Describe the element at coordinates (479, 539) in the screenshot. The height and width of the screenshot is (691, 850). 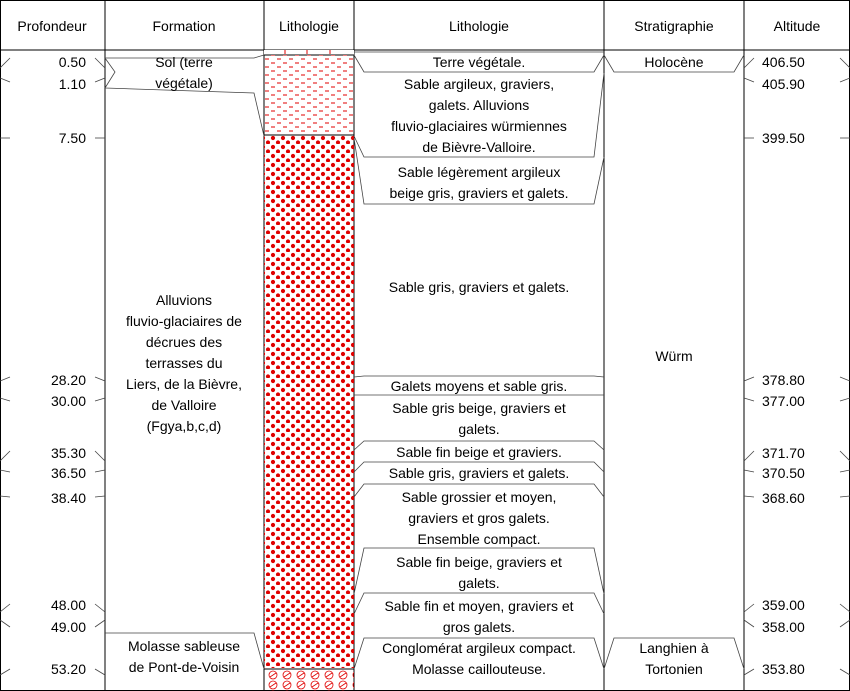
I see `lithology-description-line: Ensemble compact.` at that location.